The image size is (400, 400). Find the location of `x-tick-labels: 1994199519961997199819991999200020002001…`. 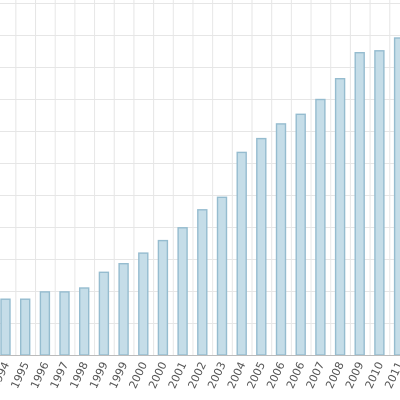

x-tick-labels: 1994199519961997199819991999200020002001… is located at coordinates (200, 375).